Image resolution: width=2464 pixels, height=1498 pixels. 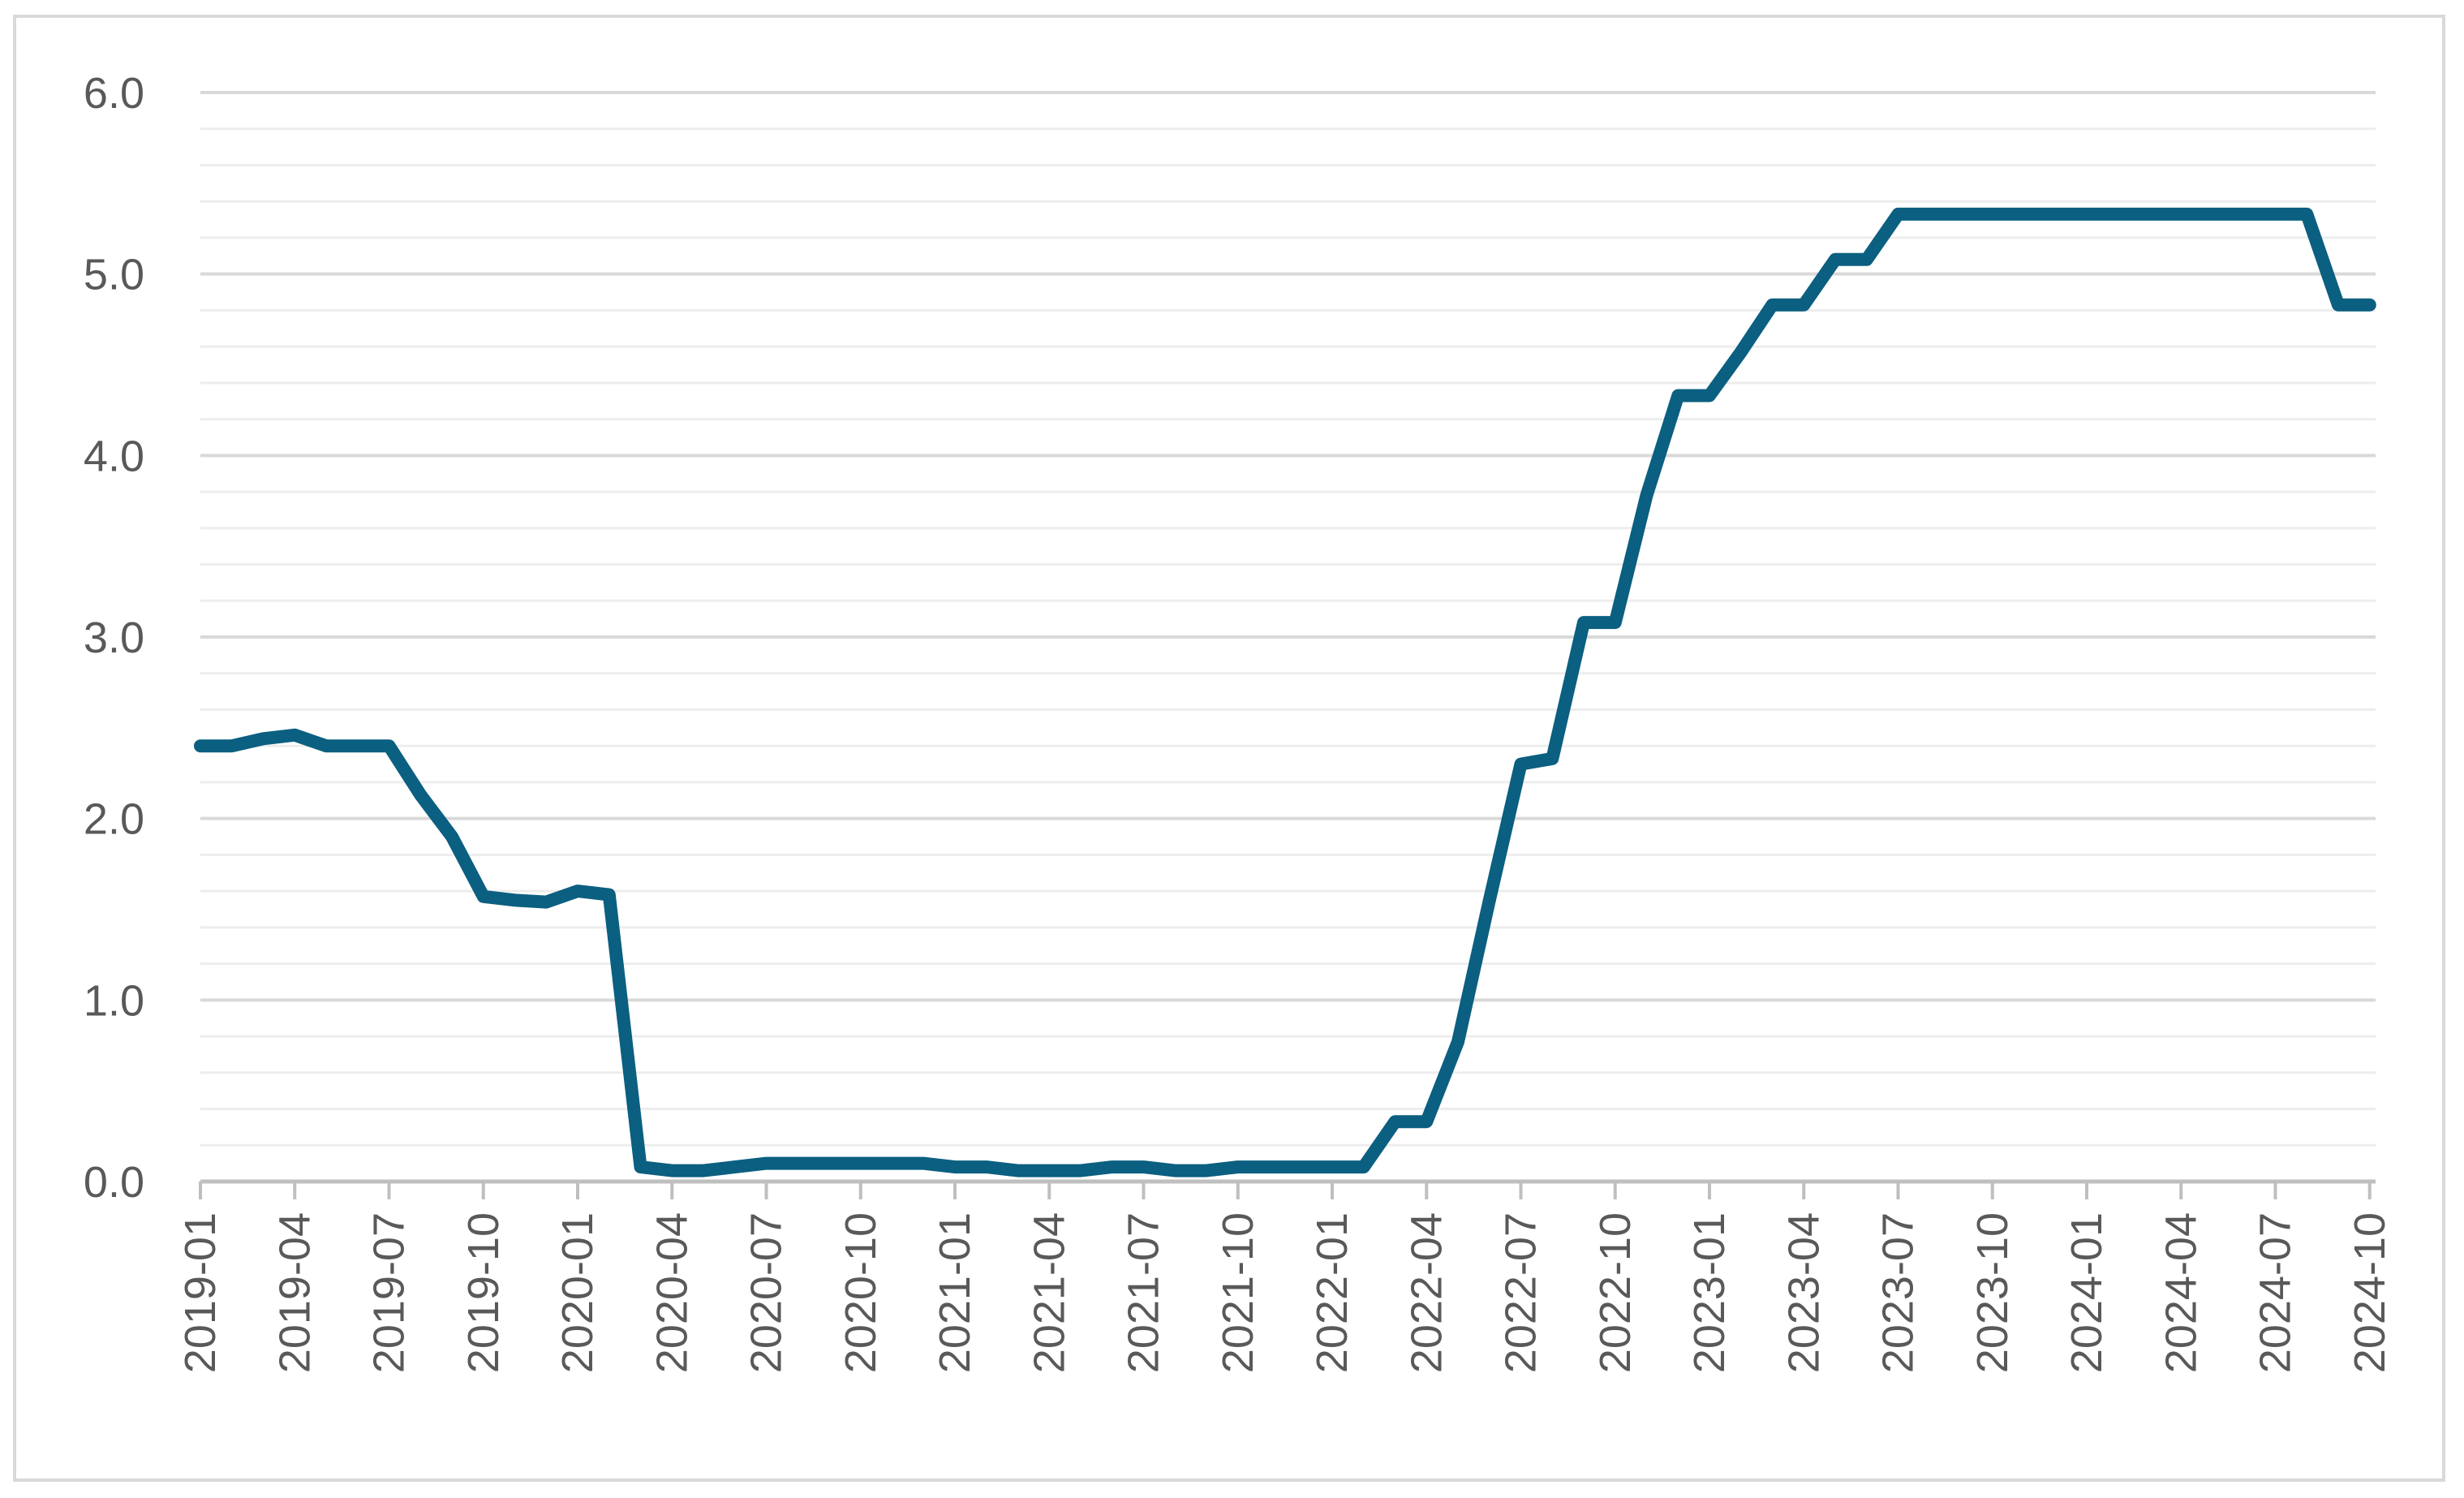 What do you see at coordinates (2086, 1292) in the screenshot?
I see `x-tick-label: 2024-01` at bounding box center [2086, 1292].